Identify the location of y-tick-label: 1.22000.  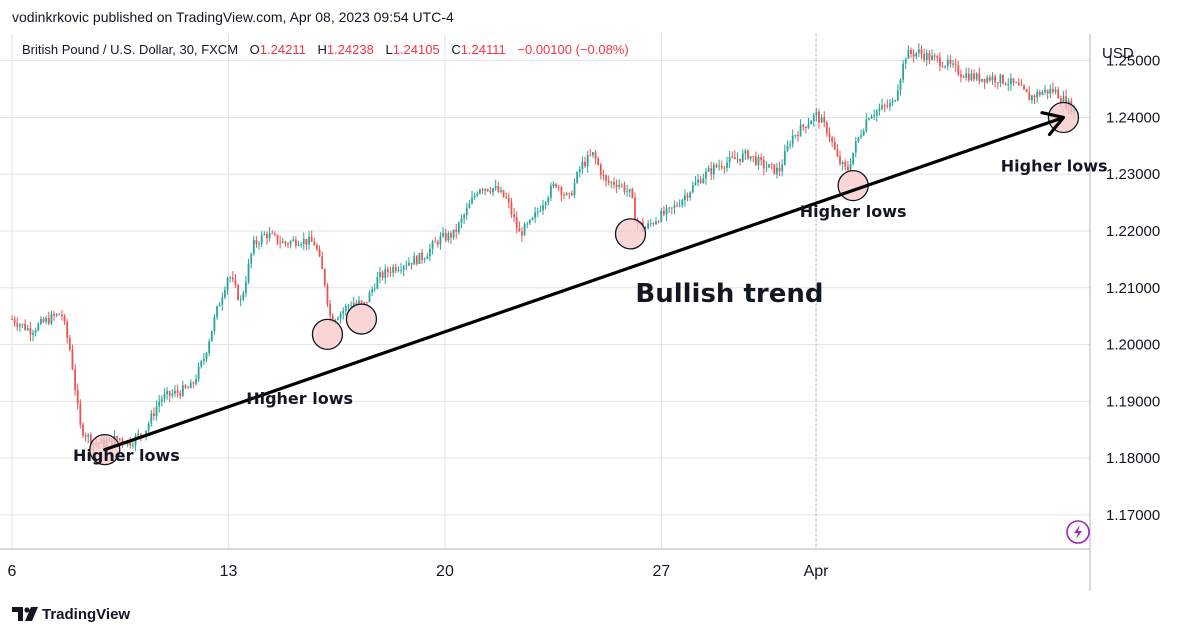
(1133, 231).